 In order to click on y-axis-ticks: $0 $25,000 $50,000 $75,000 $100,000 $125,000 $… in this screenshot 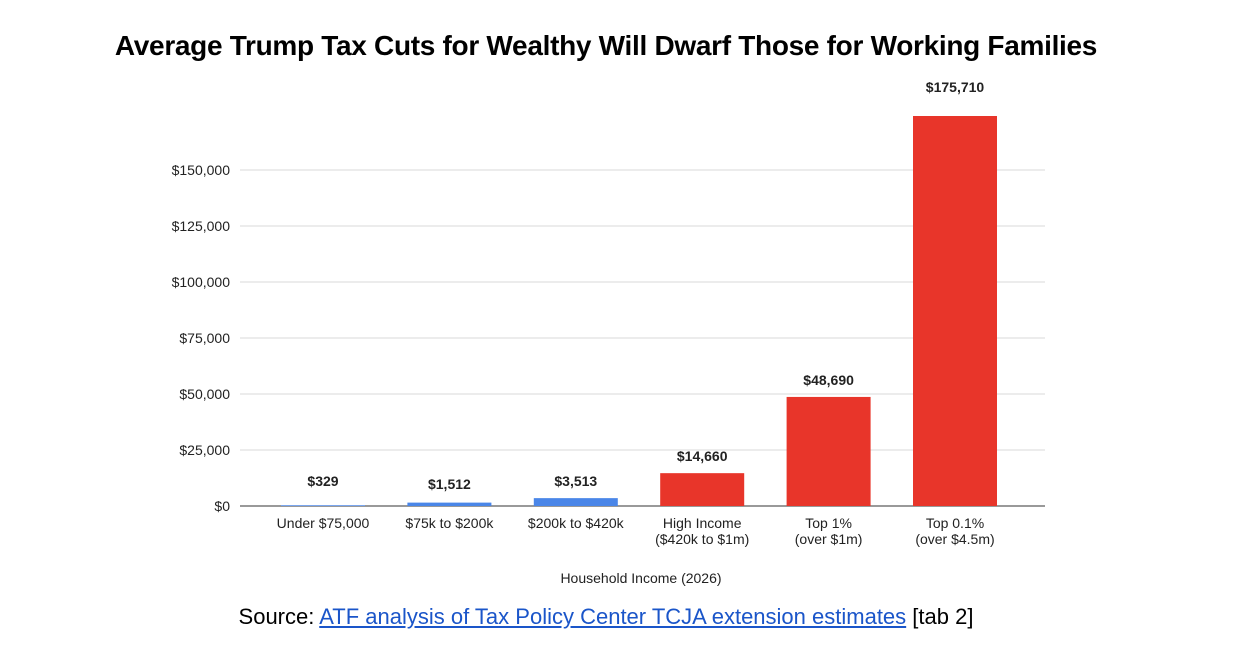, I will do `click(201, 338)`.